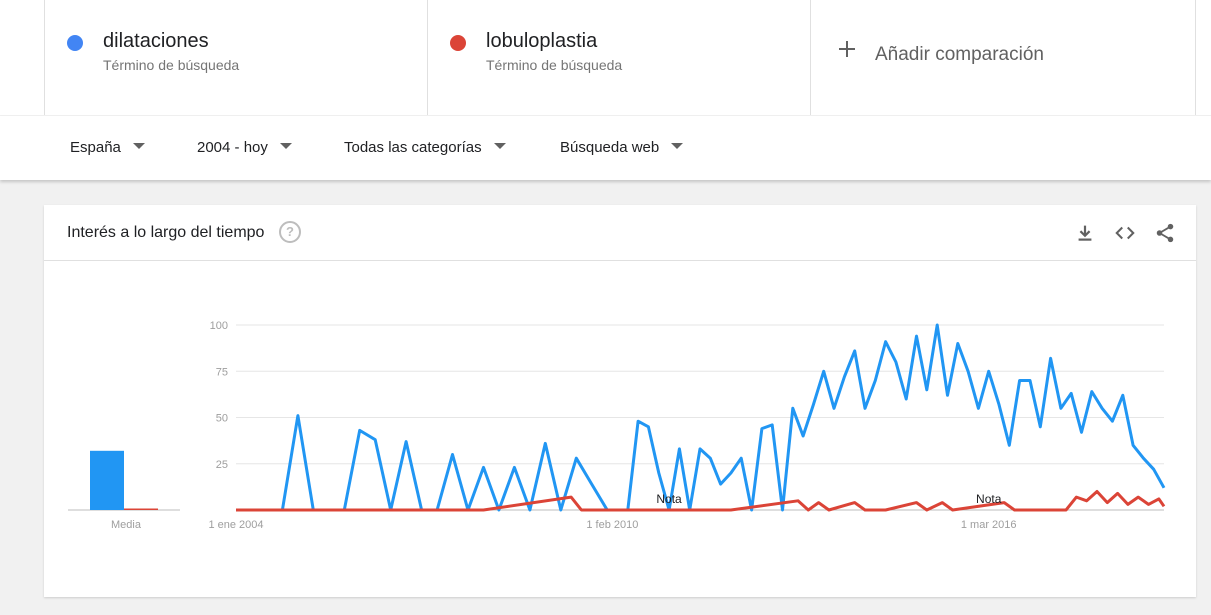  What do you see at coordinates (222, 419) in the screenshot?
I see `y-tick-label: 50` at bounding box center [222, 419].